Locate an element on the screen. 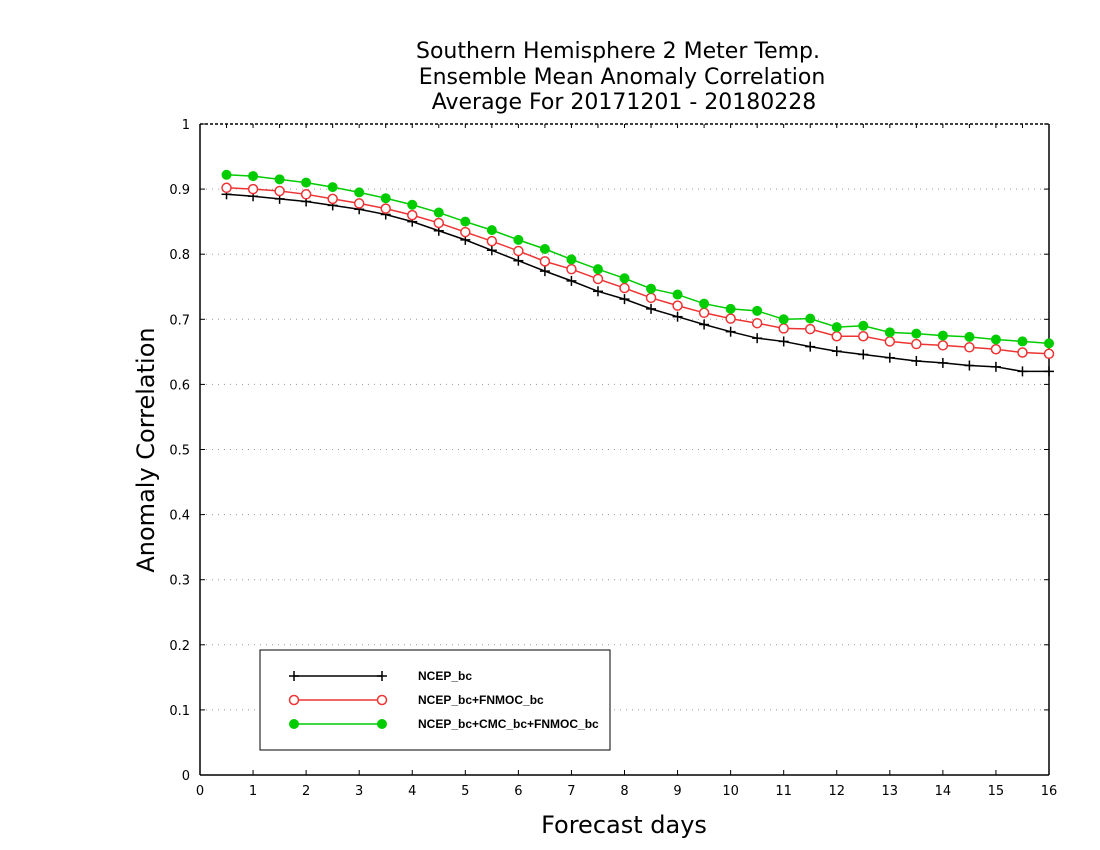 This screenshot has width=1100, height=850. y-tick-label: 0 is located at coordinates (186, 776).